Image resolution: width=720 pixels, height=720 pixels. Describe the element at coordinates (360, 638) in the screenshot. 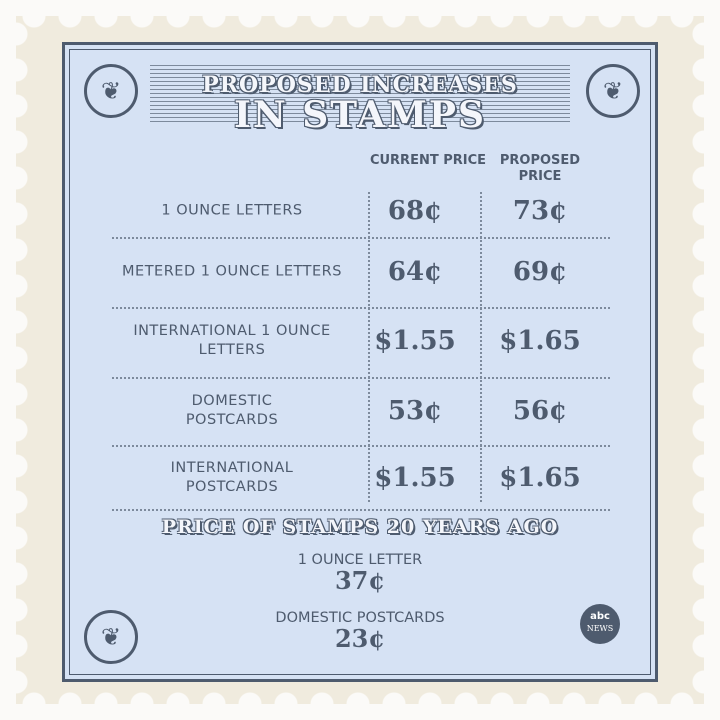

I see `history-price: 23¢` at that location.